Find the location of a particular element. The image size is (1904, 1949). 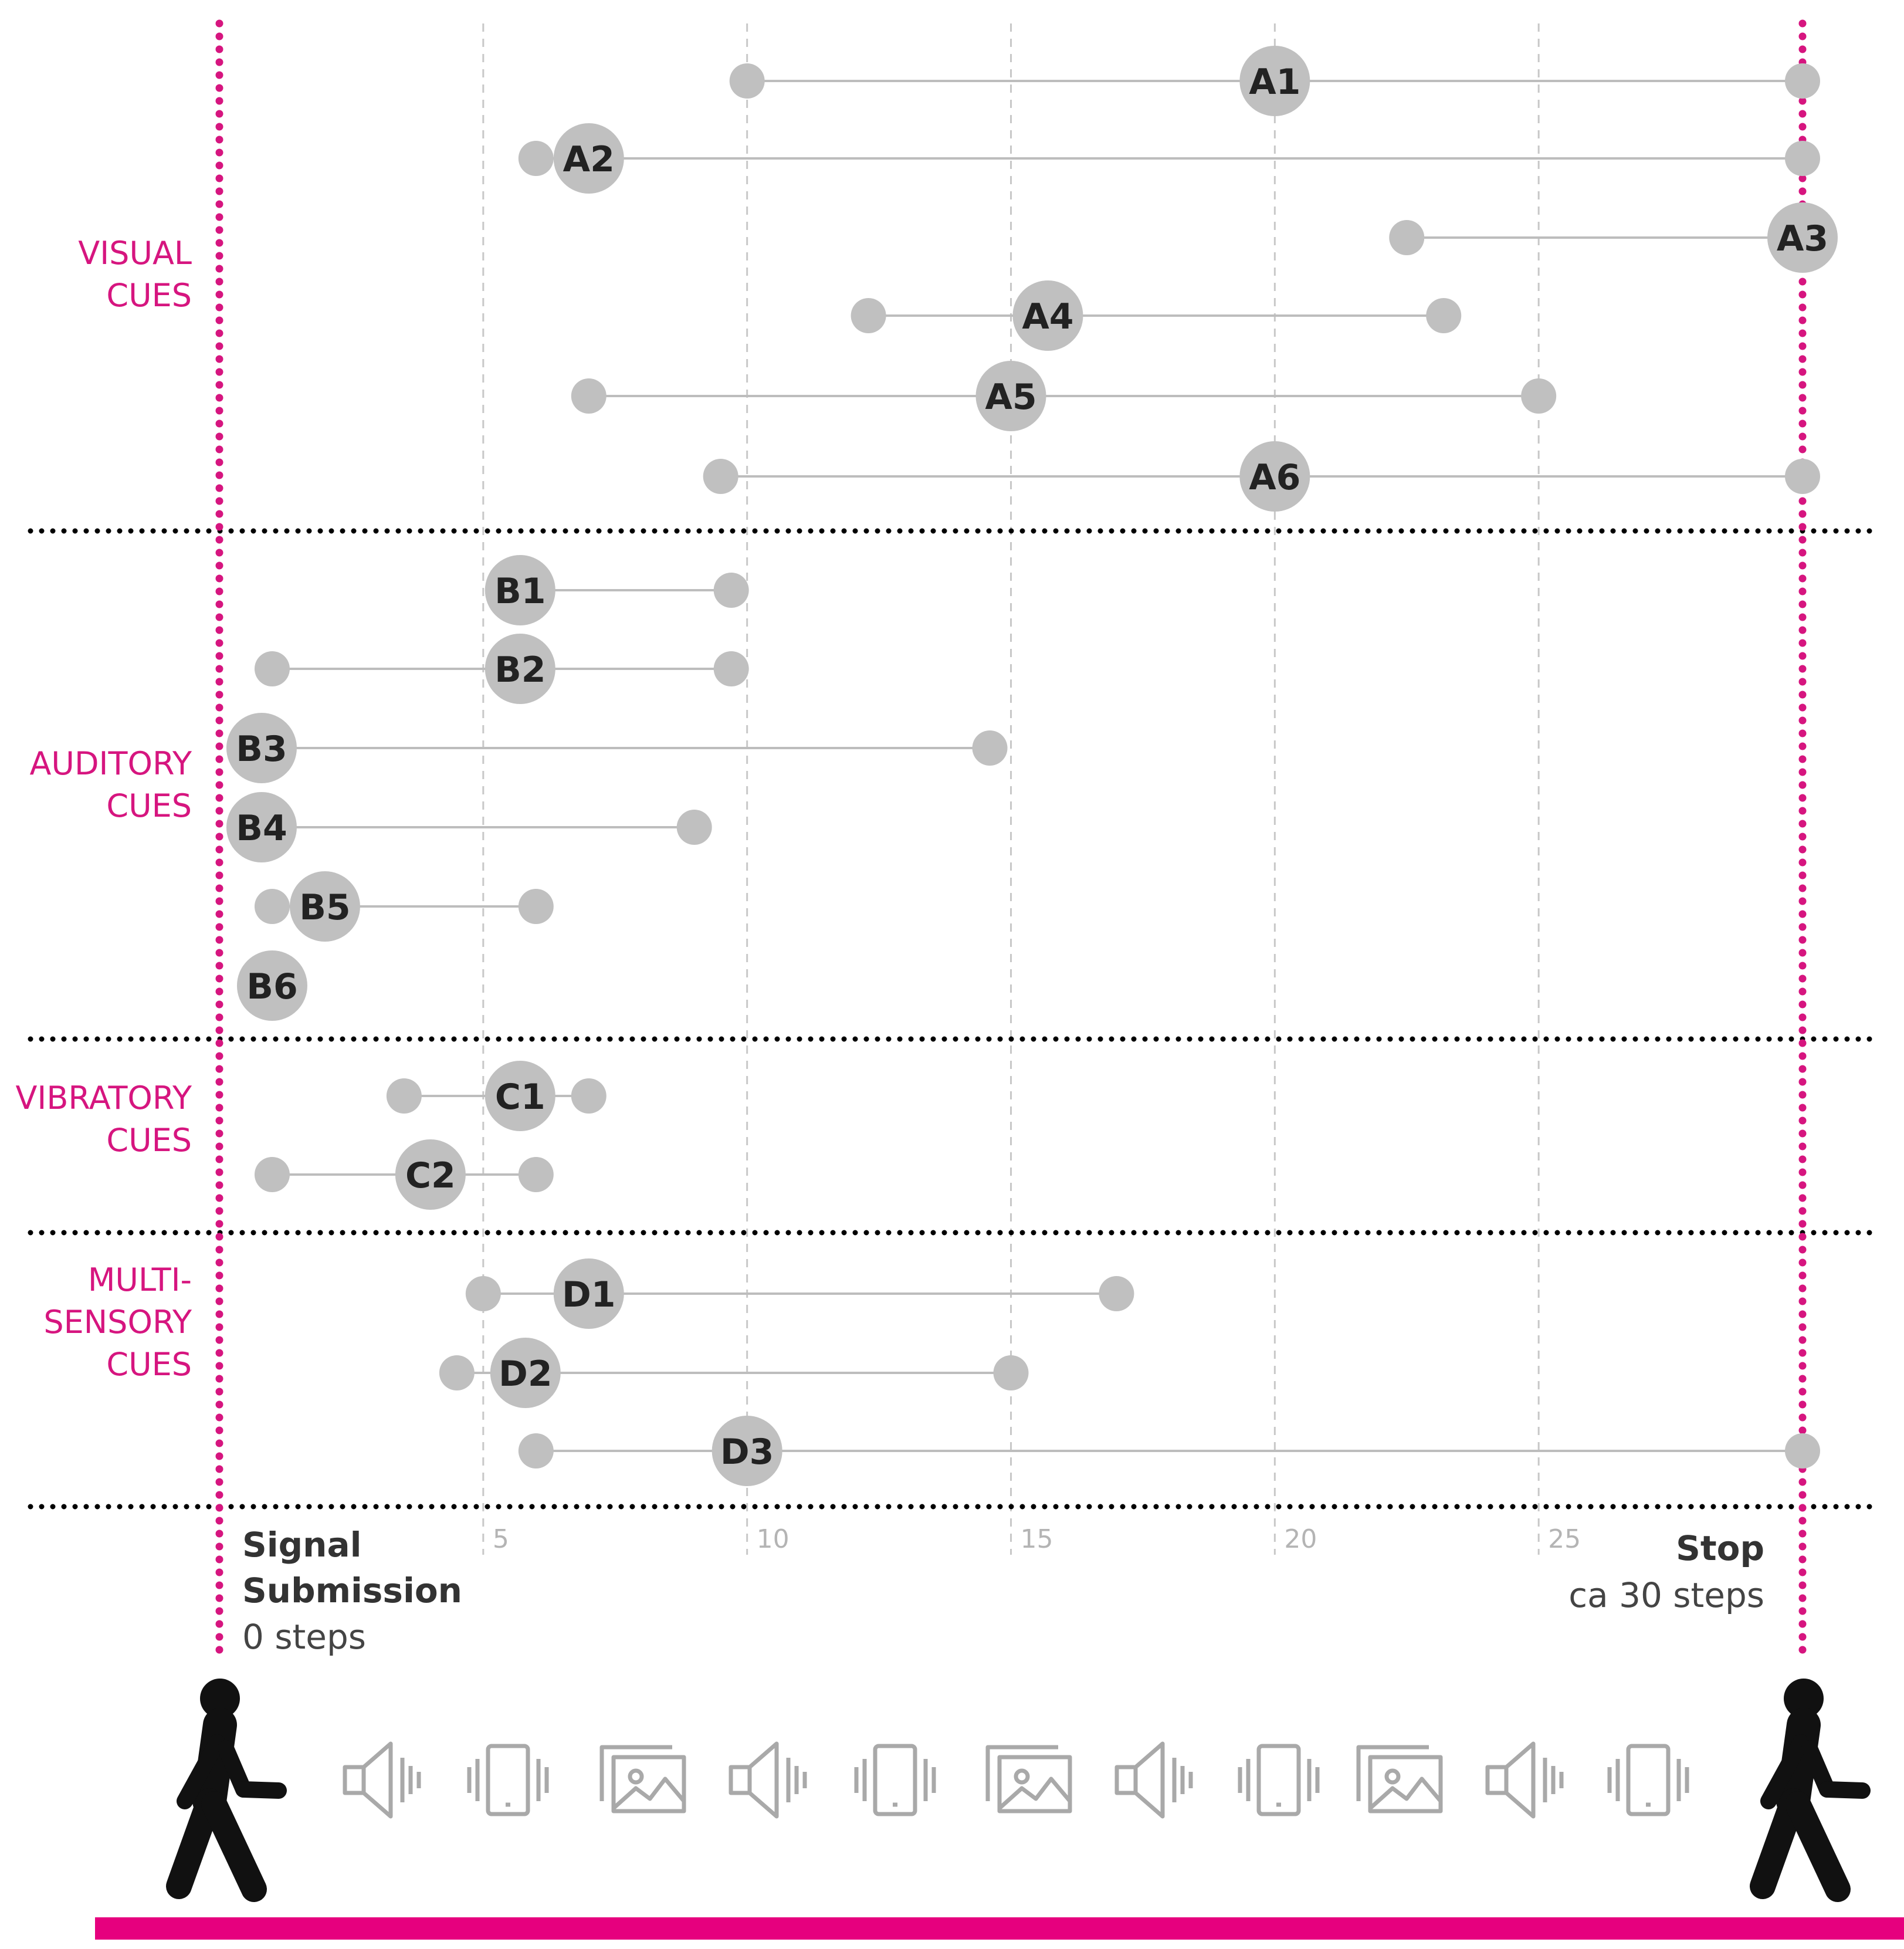

series-label-d2: D2 is located at coordinates (526, 1374).